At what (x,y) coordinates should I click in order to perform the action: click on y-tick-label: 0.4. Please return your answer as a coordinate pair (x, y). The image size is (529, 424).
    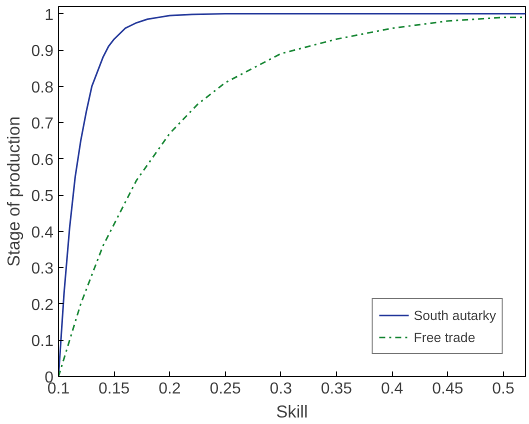
    Looking at the image, I should click on (42, 233).